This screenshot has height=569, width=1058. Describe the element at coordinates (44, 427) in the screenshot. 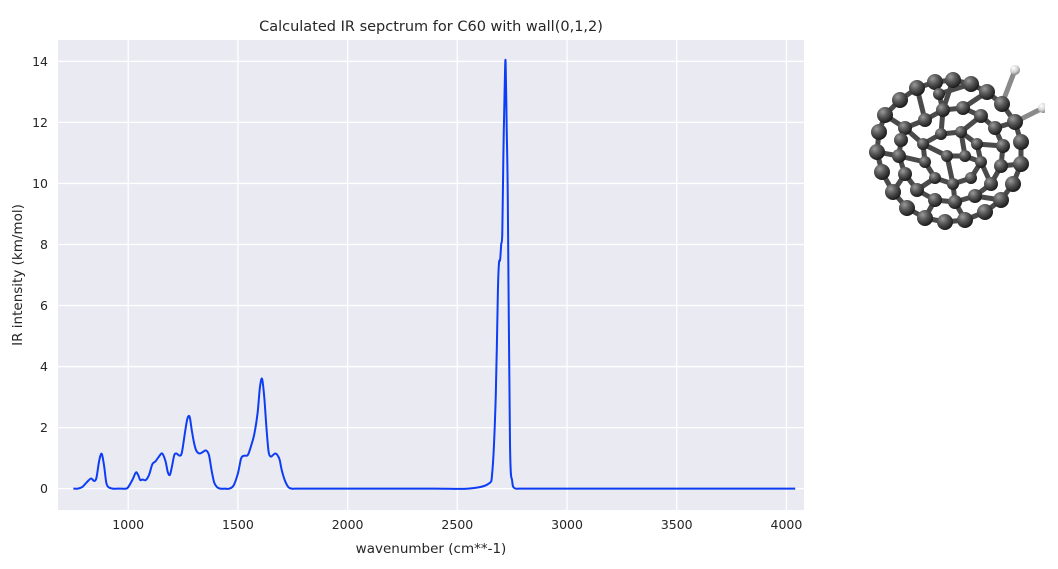

I see `y-tick-label: 2` at that location.